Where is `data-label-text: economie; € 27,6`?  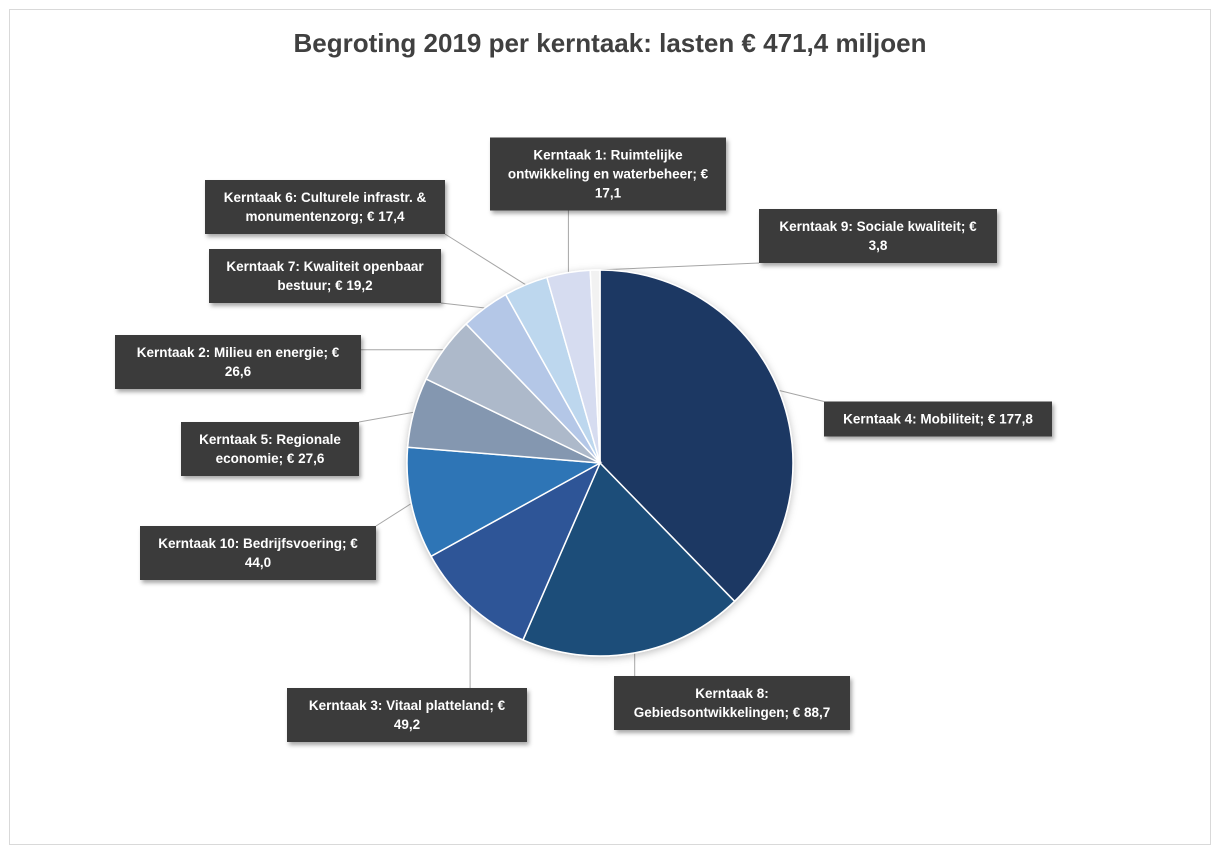 data-label-text: economie; € 27,6 is located at coordinates (270, 458).